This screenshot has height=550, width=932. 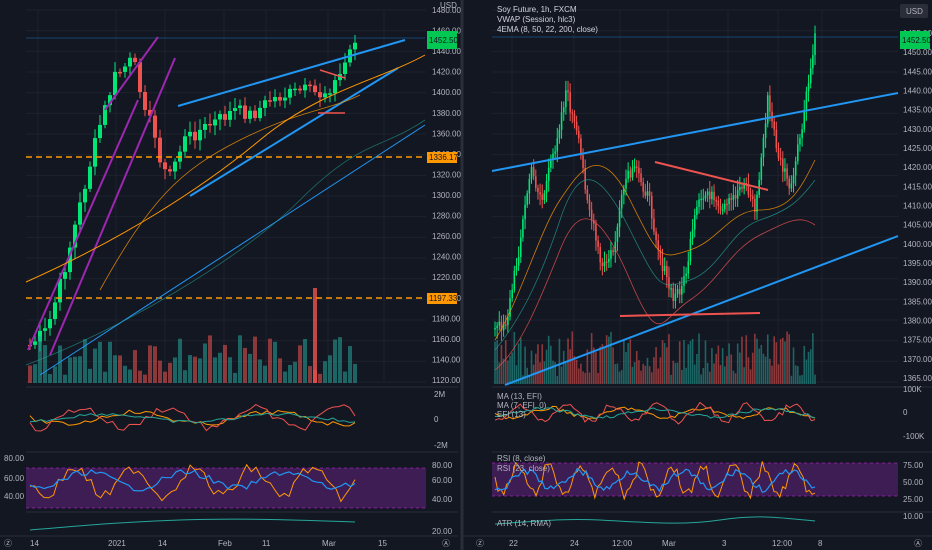 What do you see at coordinates (914, 11) in the screenshot?
I see `right-currency-button` at bounding box center [914, 11].